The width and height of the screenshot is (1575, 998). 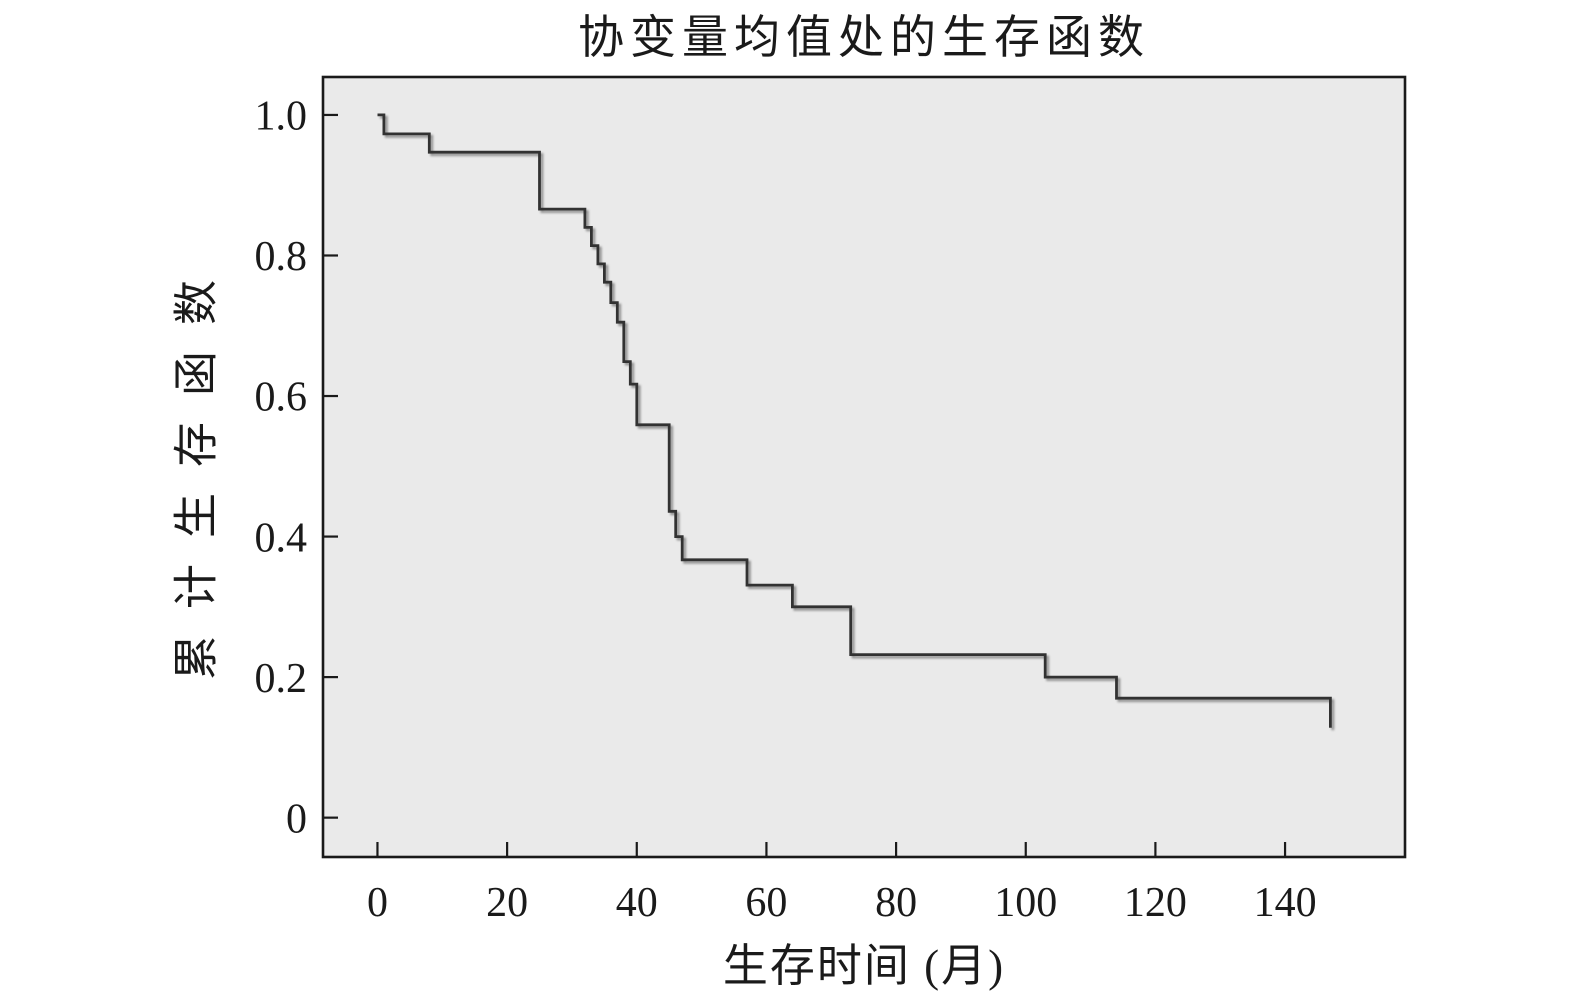 I want to click on x-tick-label: 60, so click(x=766, y=903).